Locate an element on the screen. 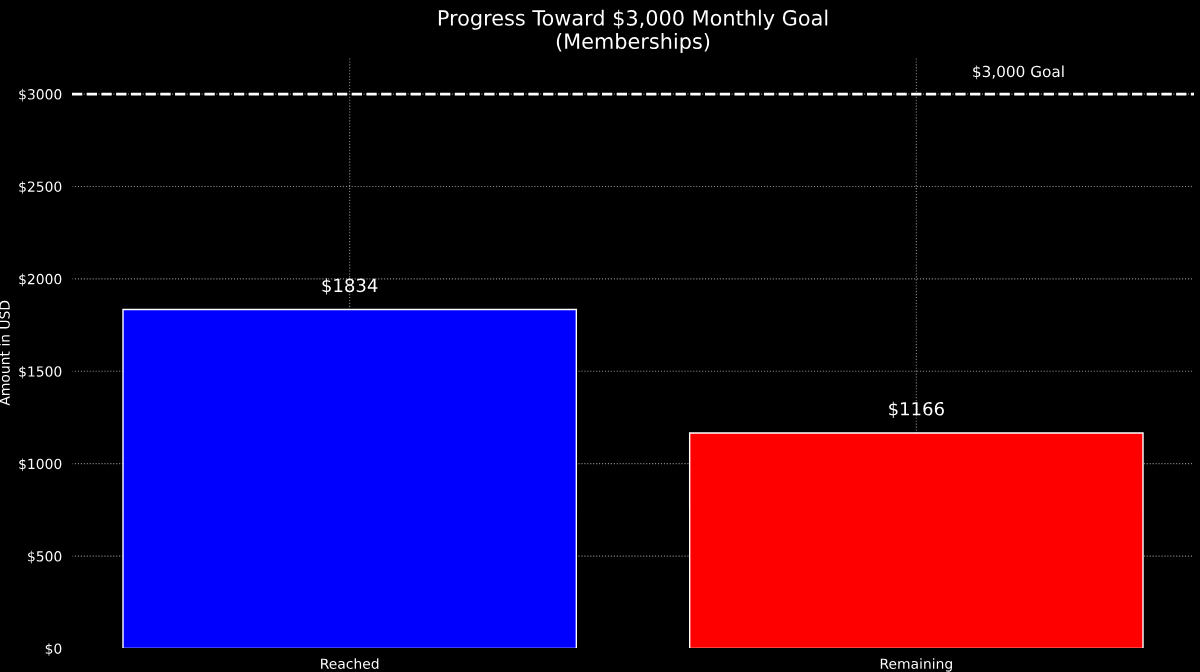 This screenshot has height=672, width=1200. y-axis-title: Amount in USD is located at coordinates (5, 353).